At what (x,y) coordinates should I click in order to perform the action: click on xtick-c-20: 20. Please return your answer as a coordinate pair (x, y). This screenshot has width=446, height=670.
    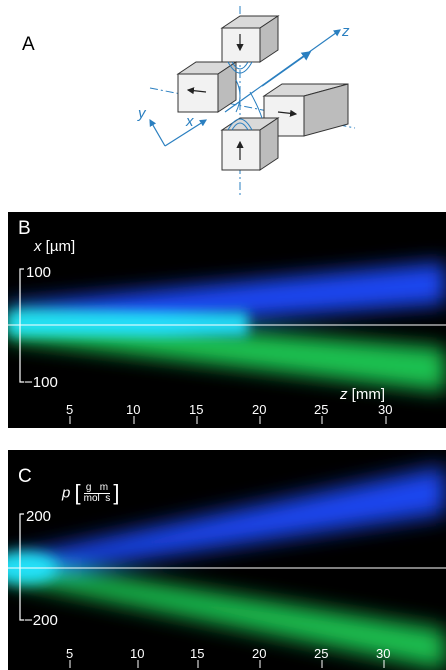
    Looking at the image, I should click on (259, 653).